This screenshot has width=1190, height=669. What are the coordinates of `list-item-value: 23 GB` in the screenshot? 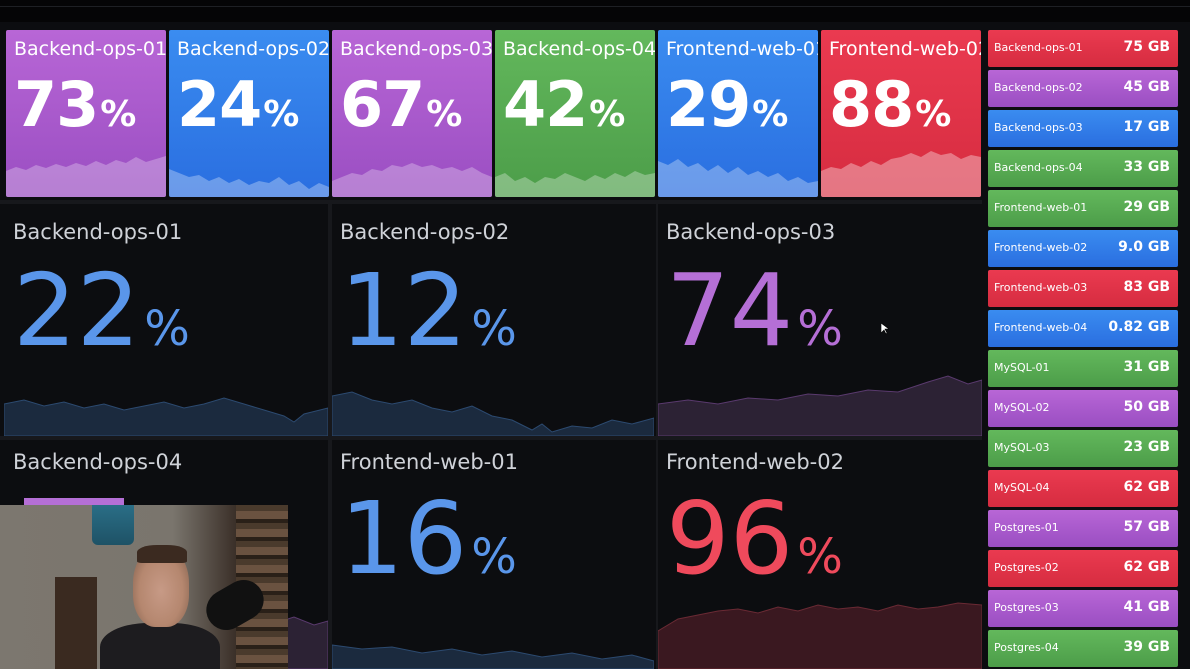 It's located at (1146, 447).